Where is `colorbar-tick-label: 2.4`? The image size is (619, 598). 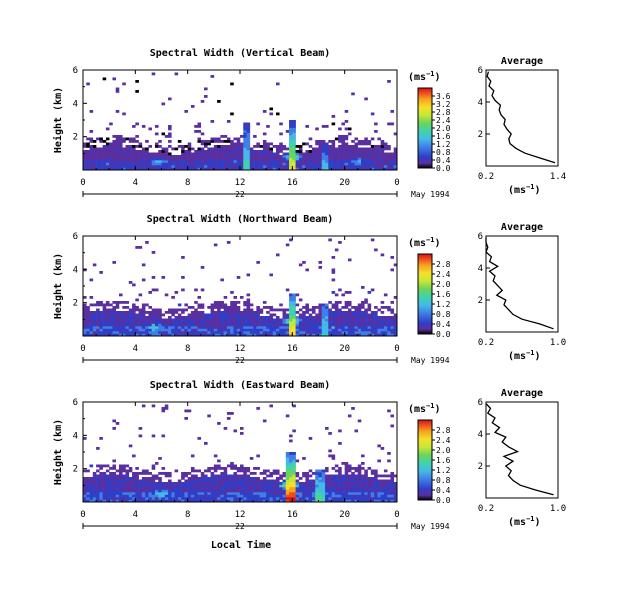
colorbar-tick-label: 2.4 is located at coordinates (443, 120).